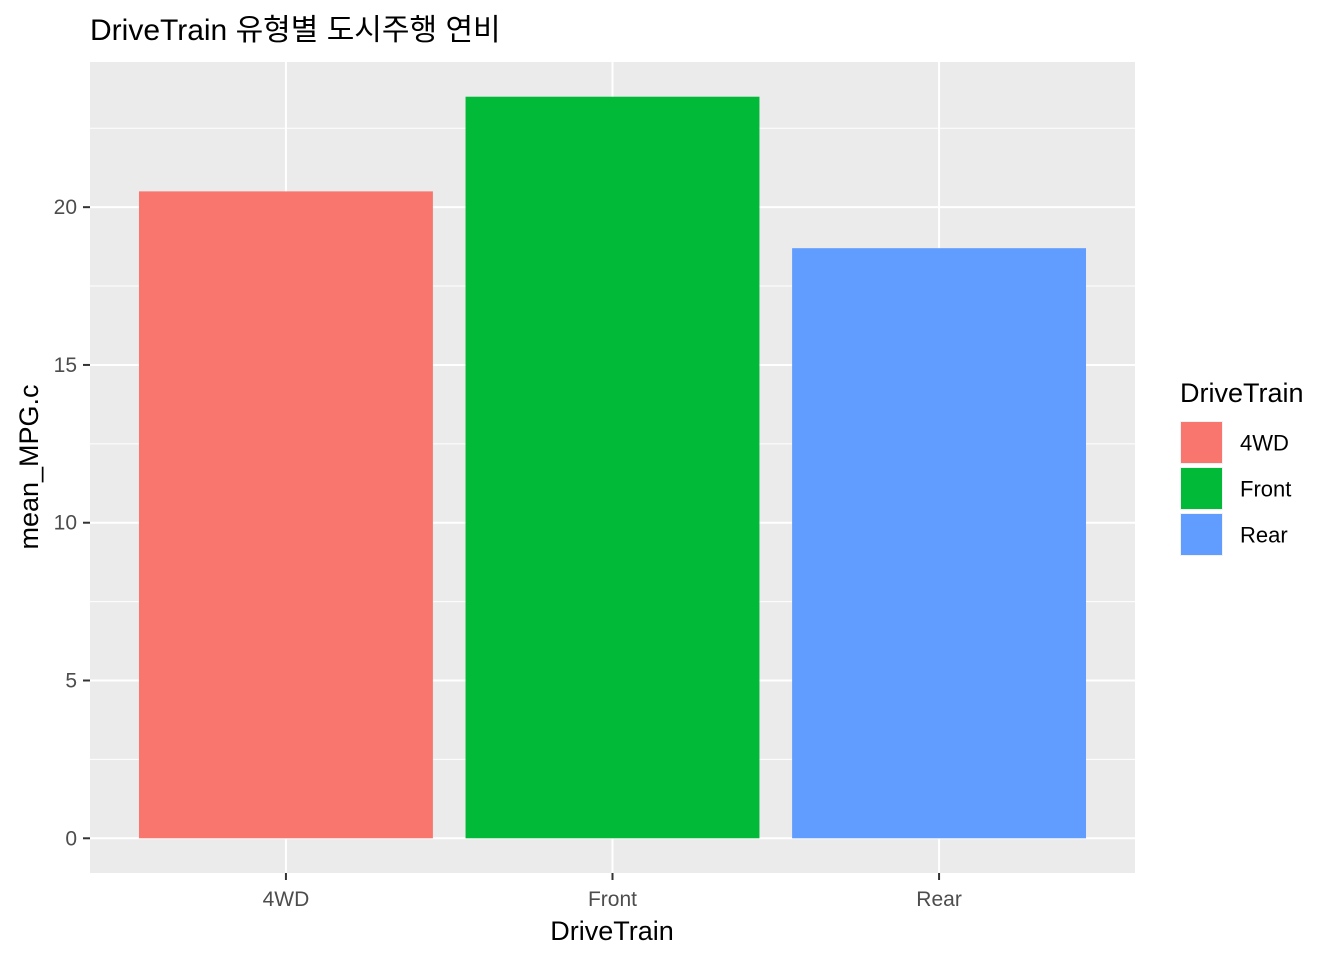 The height and width of the screenshot is (965, 1344). What do you see at coordinates (1242, 393) in the screenshot?
I see `legend-title: DriveTrain` at bounding box center [1242, 393].